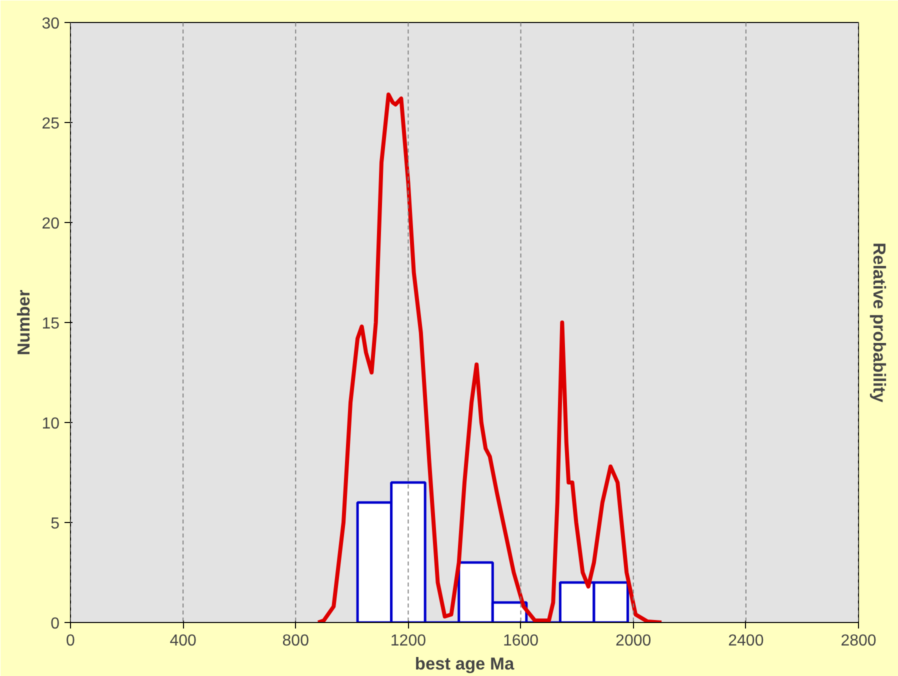 This screenshot has width=898, height=676. What do you see at coordinates (55, 624) in the screenshot?
I see `y-tick-label: 0` at bounding box center [55, 624].